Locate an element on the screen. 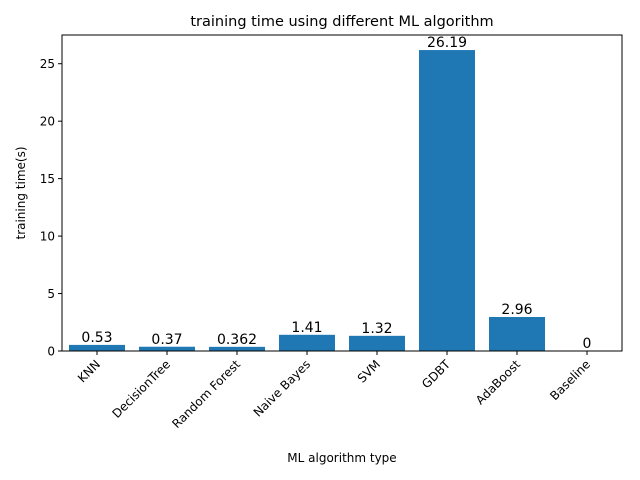 The width and height of the screenshot is (640, 480). x-tick-label: Naive Bayes is located at coordinates (282, 388).